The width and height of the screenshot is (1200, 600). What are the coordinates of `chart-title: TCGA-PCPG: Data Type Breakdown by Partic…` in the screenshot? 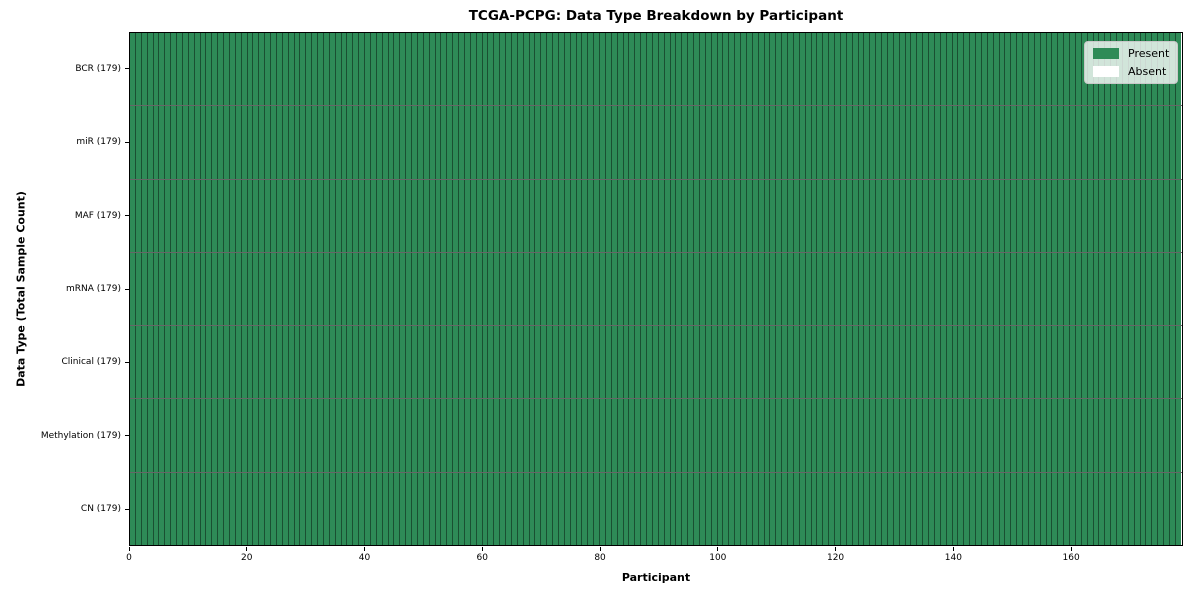 It's located at (656, 16).